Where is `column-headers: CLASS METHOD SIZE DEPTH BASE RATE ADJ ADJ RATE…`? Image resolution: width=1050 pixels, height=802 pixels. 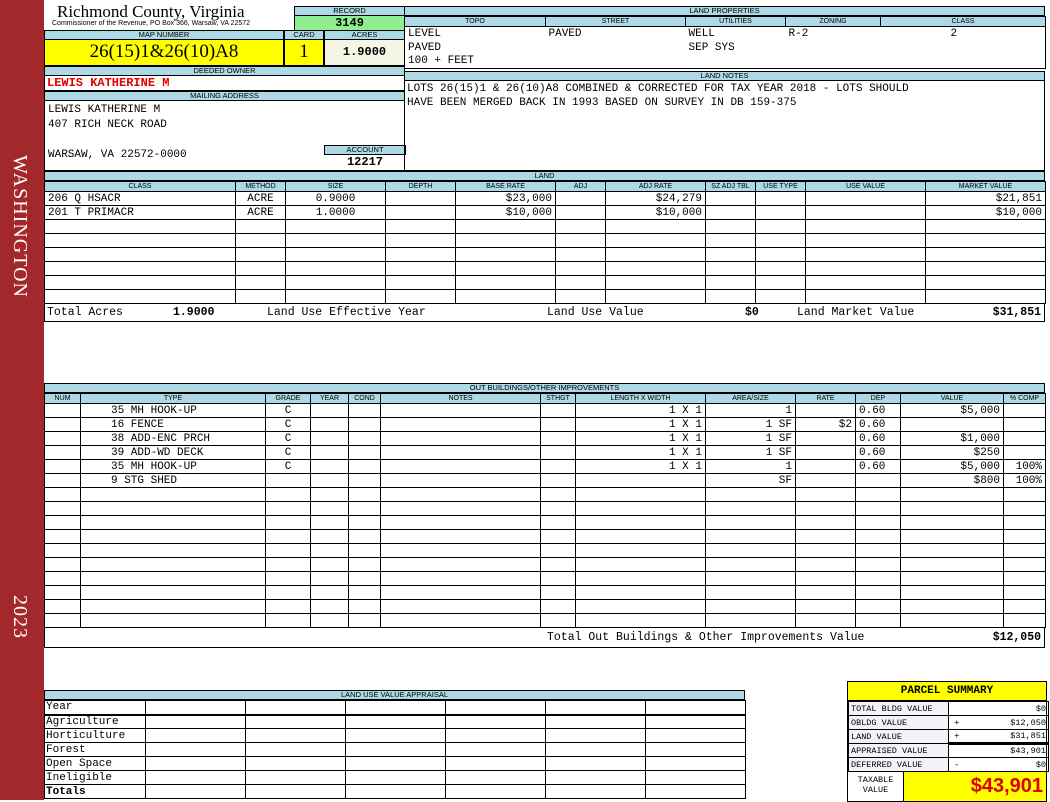 column-headers: CLASS METHOD SIZE DEPTH BASE RATE ADJ ADJ RATE… is located at coordinates (545, 186).